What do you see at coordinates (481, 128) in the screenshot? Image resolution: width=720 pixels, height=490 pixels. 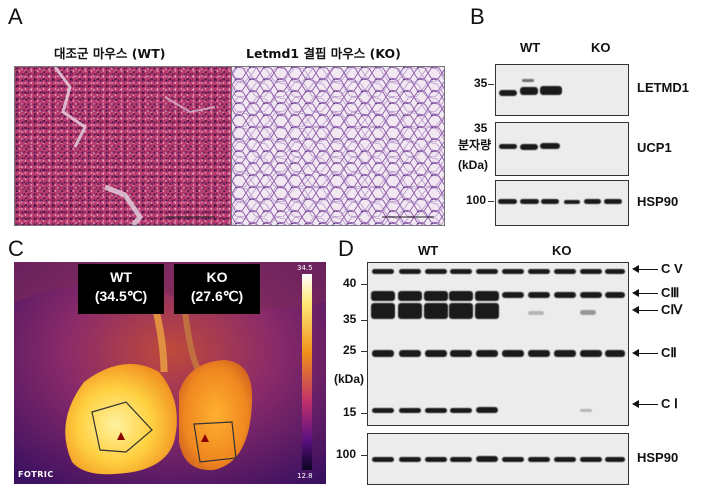 I see `mw-35-ucp1: 35` at bounding box center [481, 128].